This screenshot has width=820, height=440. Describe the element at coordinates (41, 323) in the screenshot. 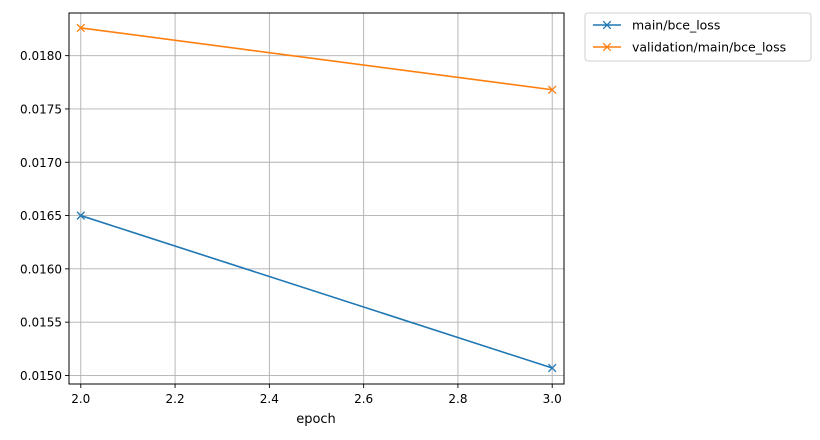

I see `y-tick-label: 0.0155` at that location.